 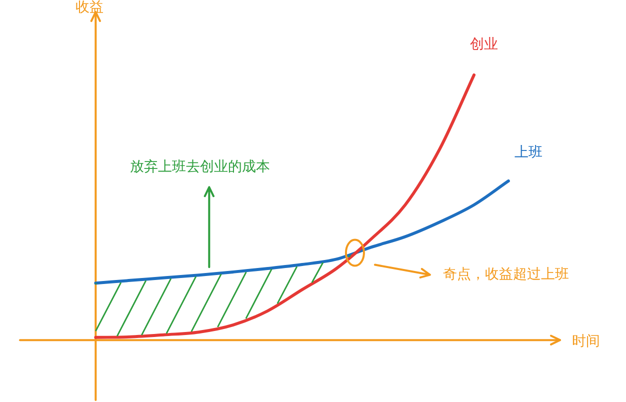 What do you see at coordinates (505, 274) in the screenshot?
I see `annotation: 奇点，收益超过上班` at bounding box center [505, 274].